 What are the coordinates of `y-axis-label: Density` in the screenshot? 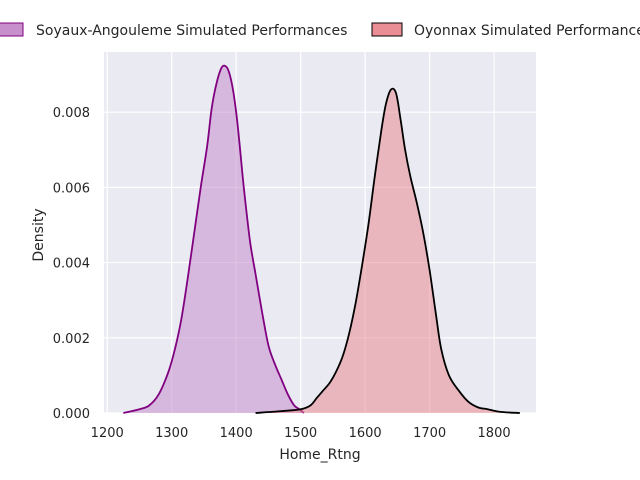 It's located at (39, 234).